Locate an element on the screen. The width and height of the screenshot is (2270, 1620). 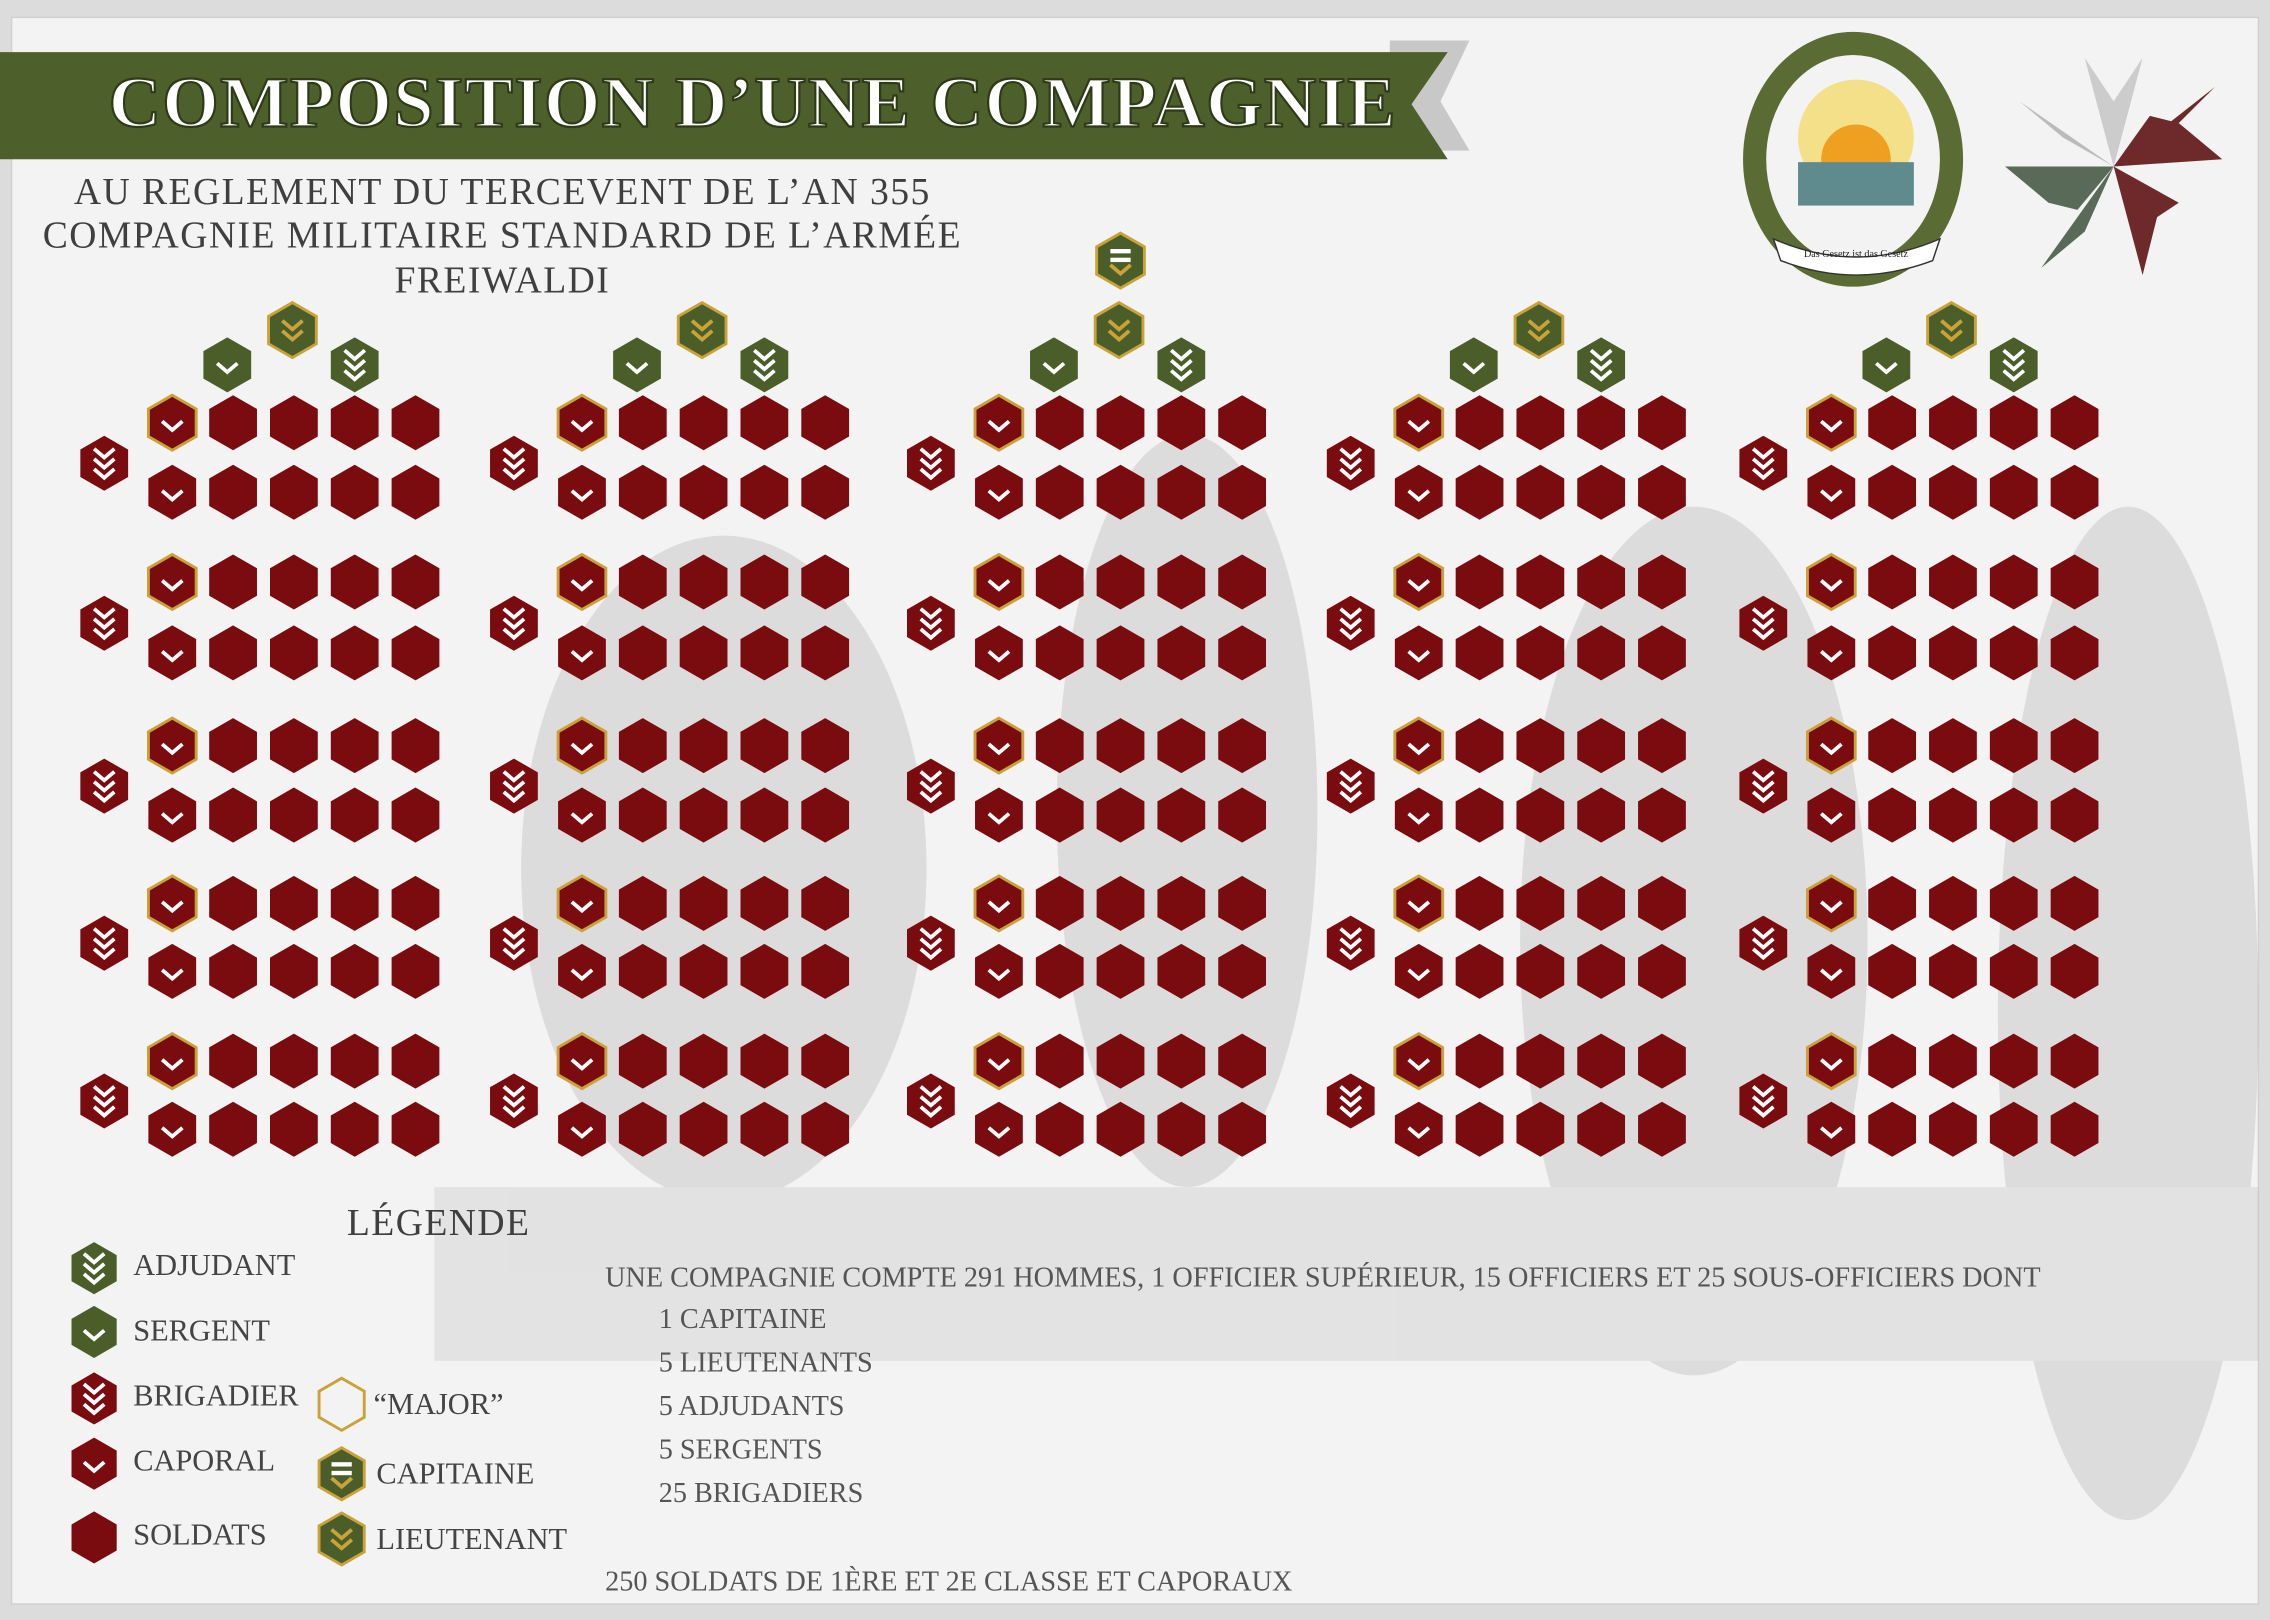
sergent is located at coordinates (637, 365).